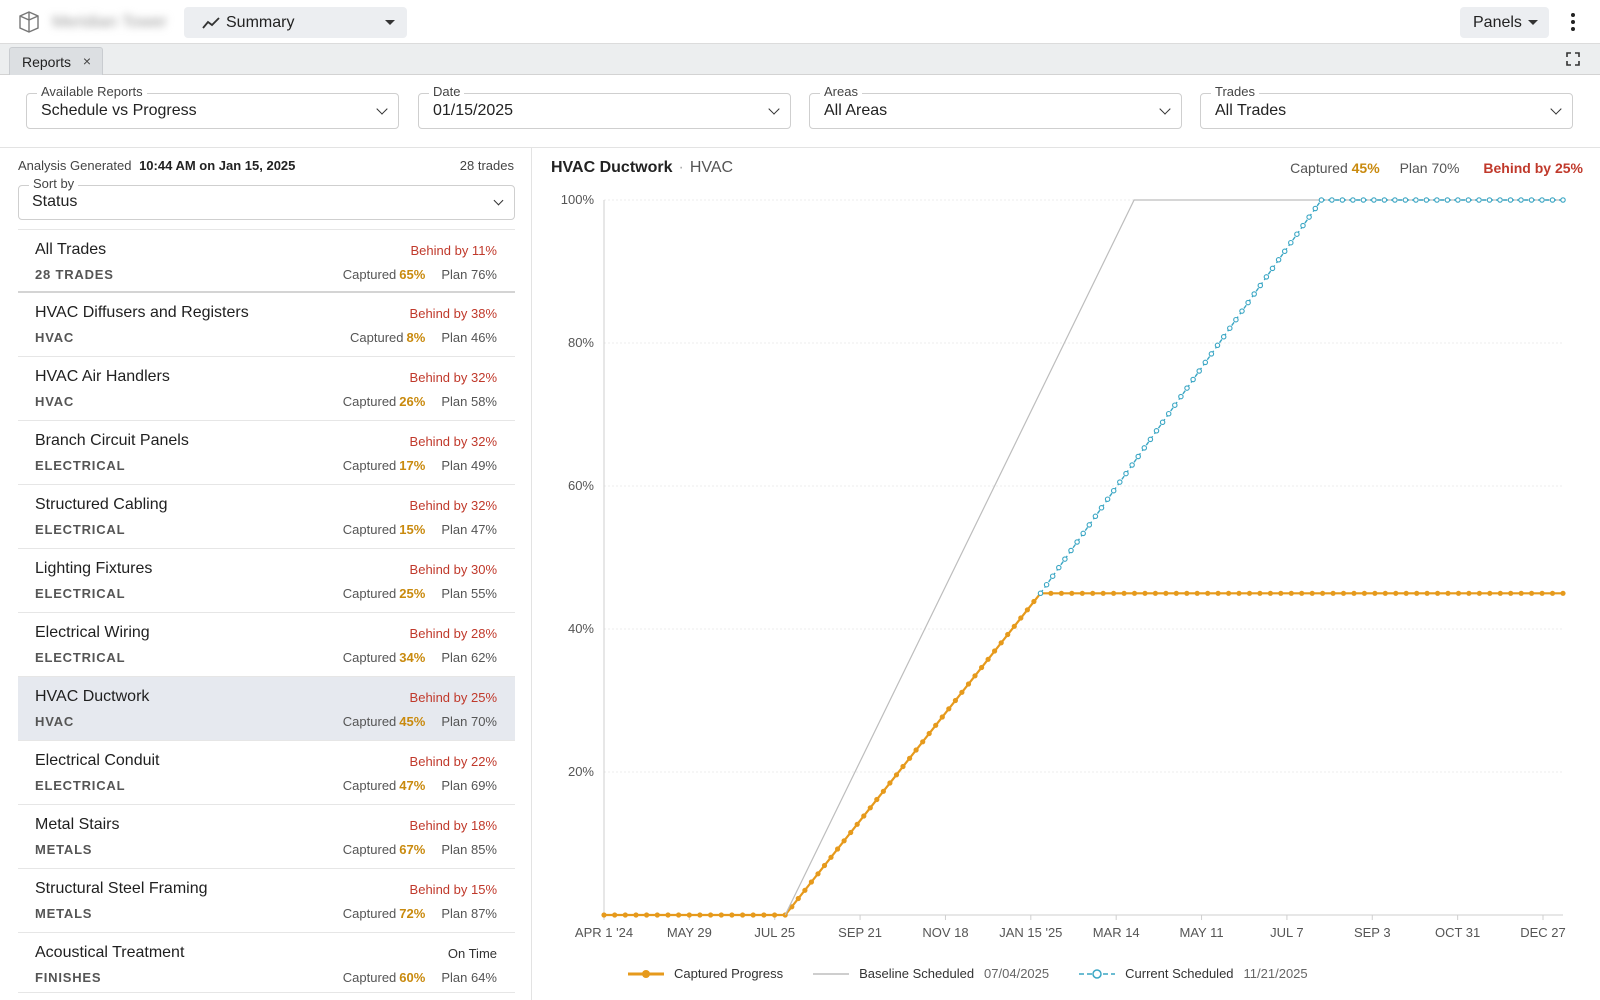 Image resolution: width=1600 pixels, height=1000 pixels. I want to click on fullscreen-icon, so click(1573, 59).